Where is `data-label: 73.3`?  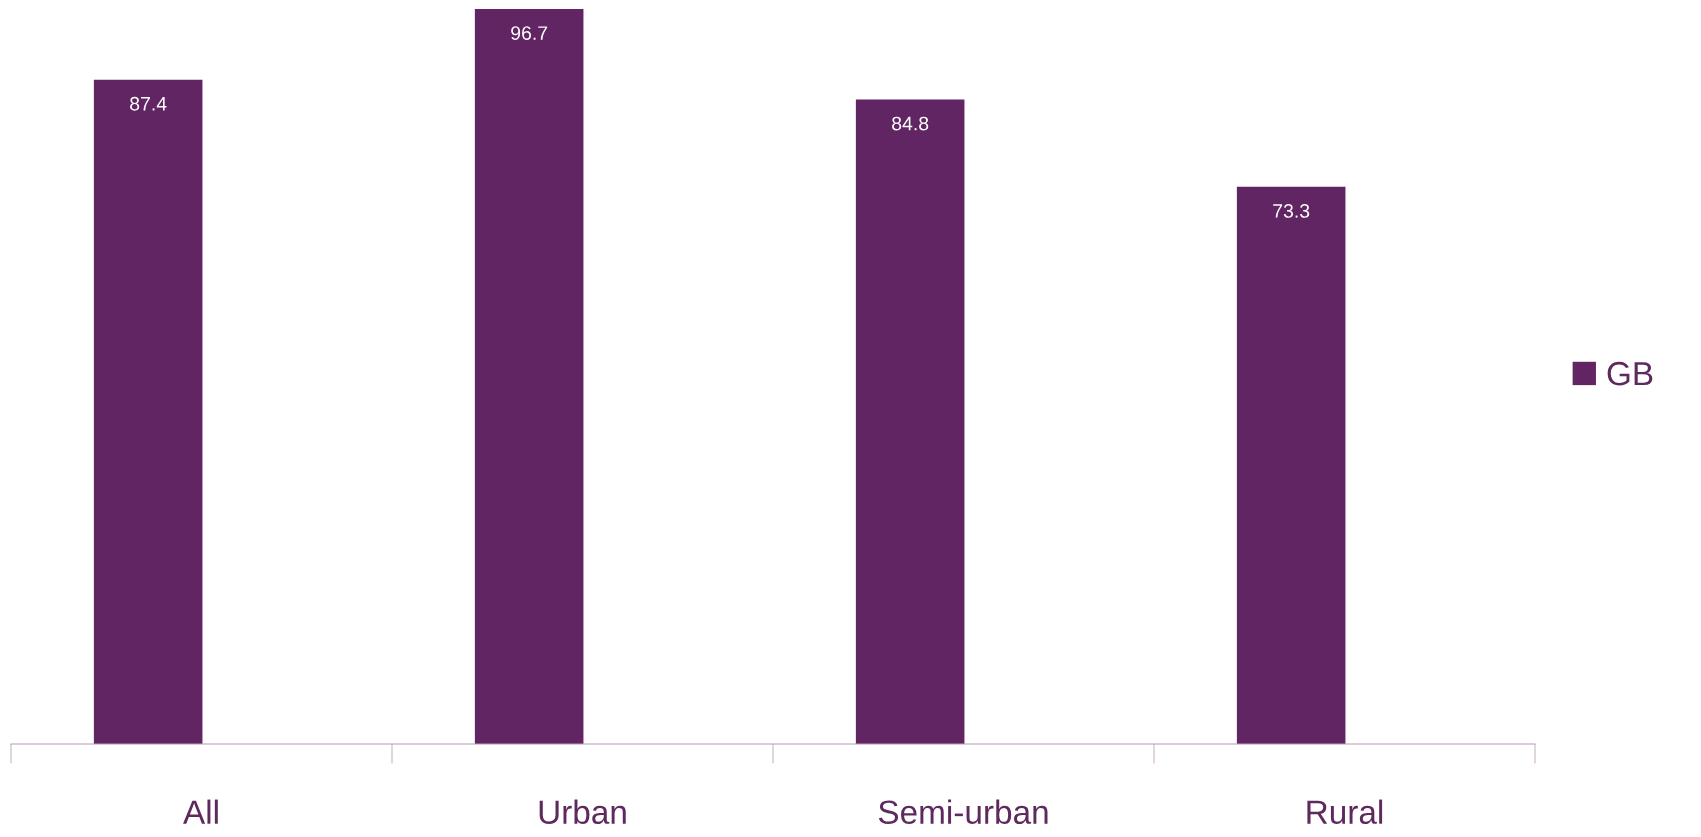 data-label: 73.3 is located at coordinates (1291, 211).